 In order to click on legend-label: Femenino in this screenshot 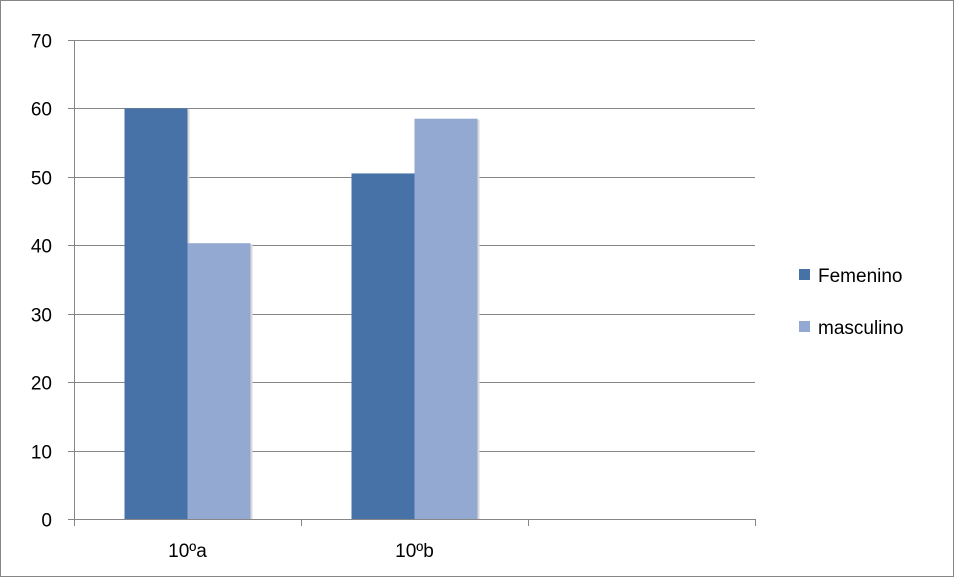, I will do `click(860, 276)`.